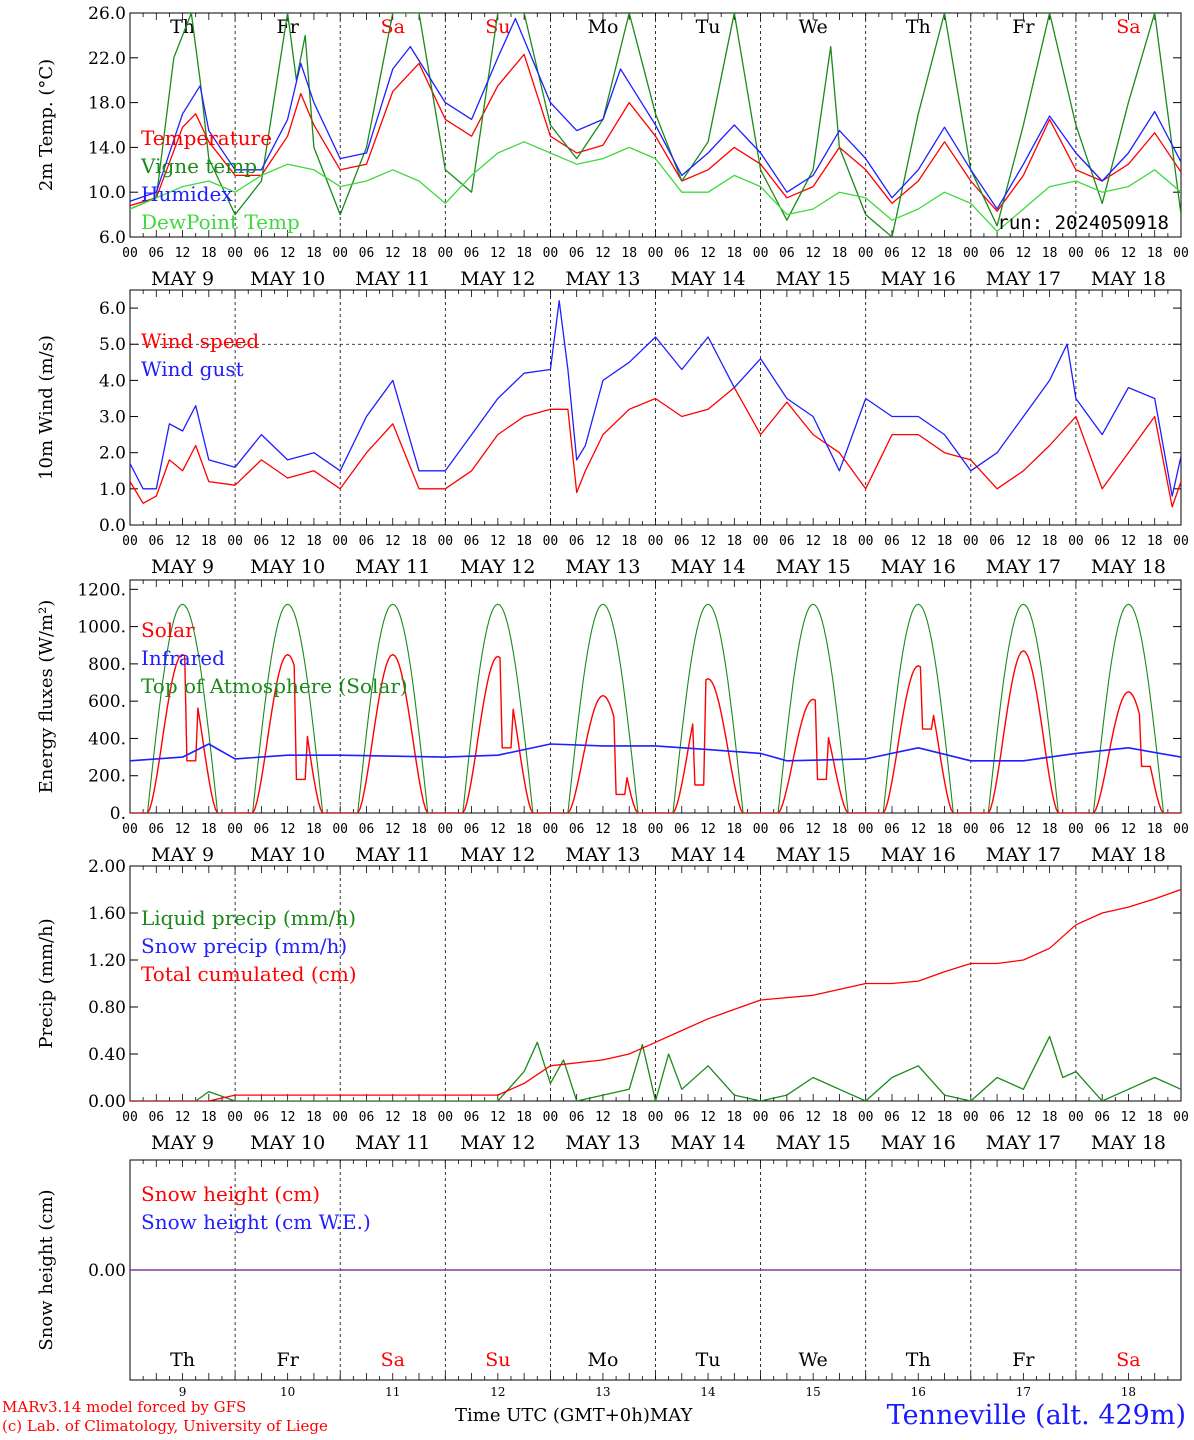 Image resolution: width=1194 pixels, height=1440 pixels. What do you see at coordinates (101, 590) in the screenshot?
I see `y-tick-label: 1200.` at bounding box center [101, 590].